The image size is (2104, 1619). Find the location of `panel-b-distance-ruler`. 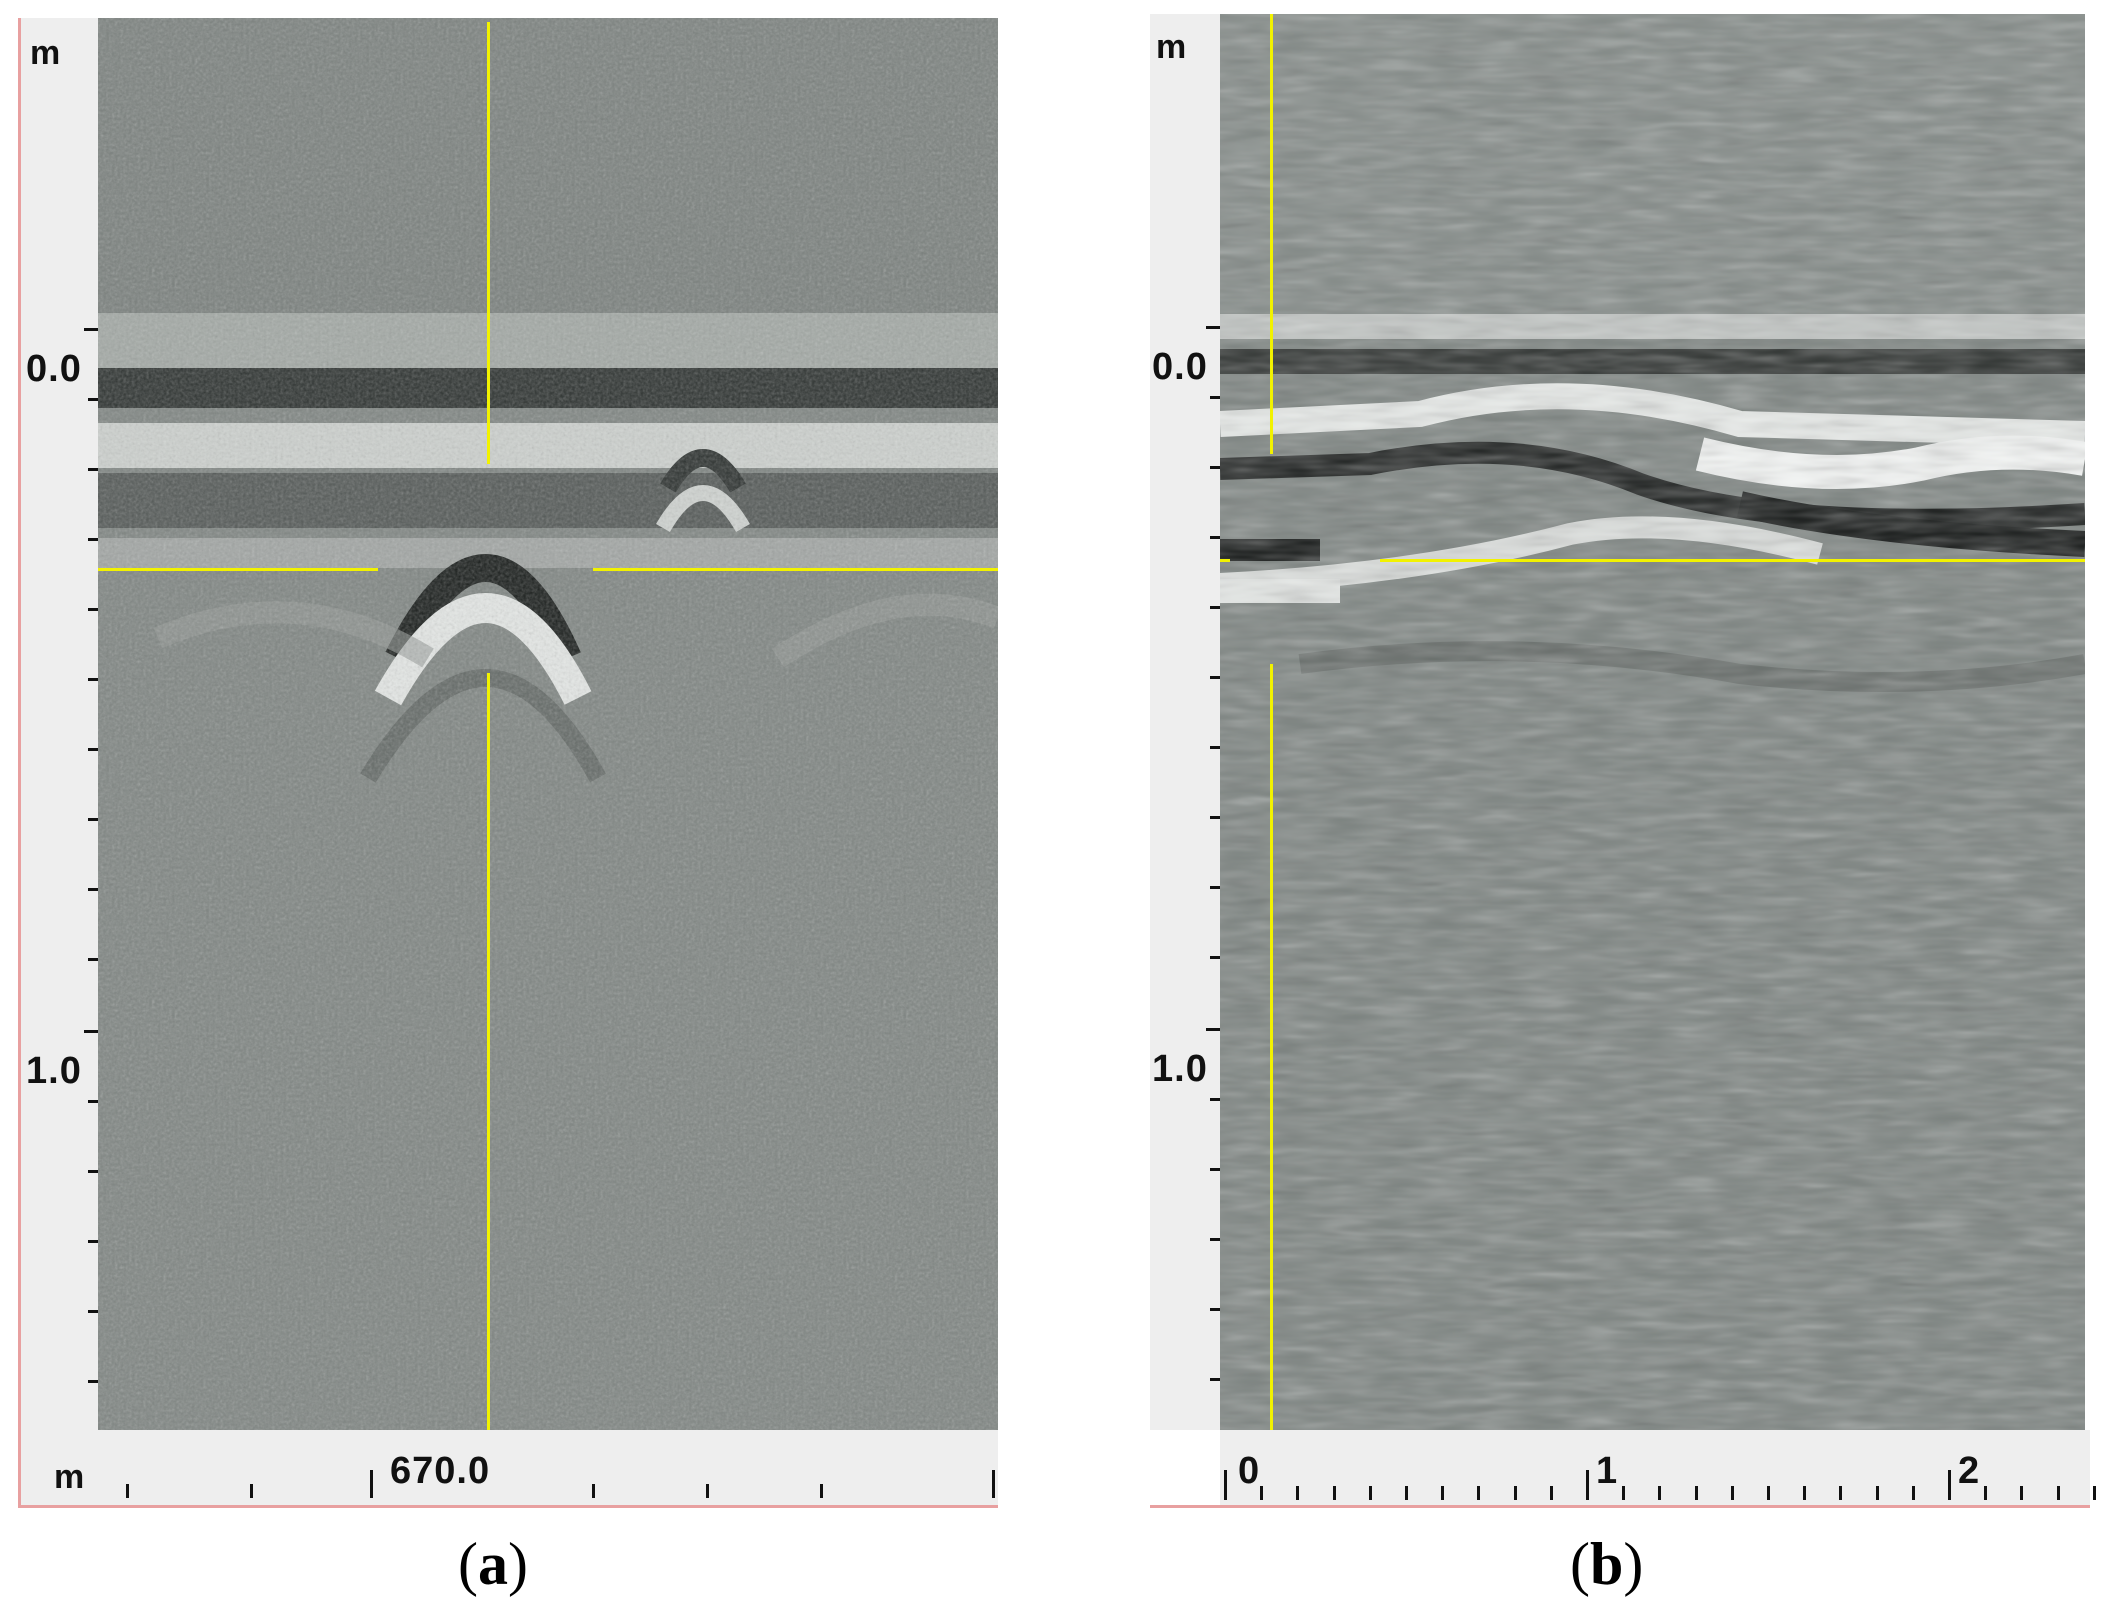

panel-b-distance-ruler is located at coordinates (1655, 1467).